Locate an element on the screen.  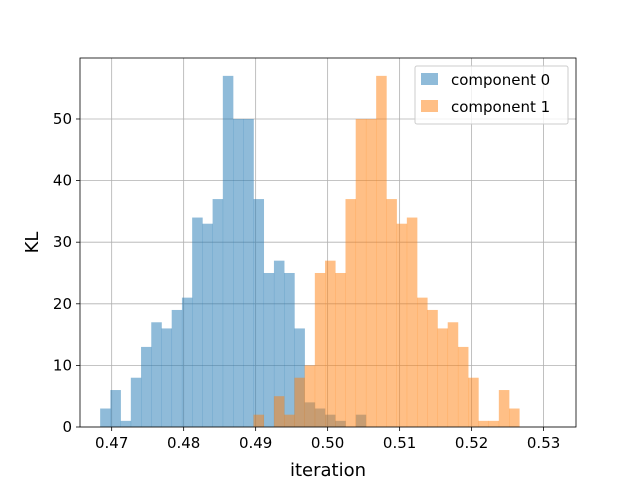
legend-label-component-1: component 1 is located at coordinates (500, 107).